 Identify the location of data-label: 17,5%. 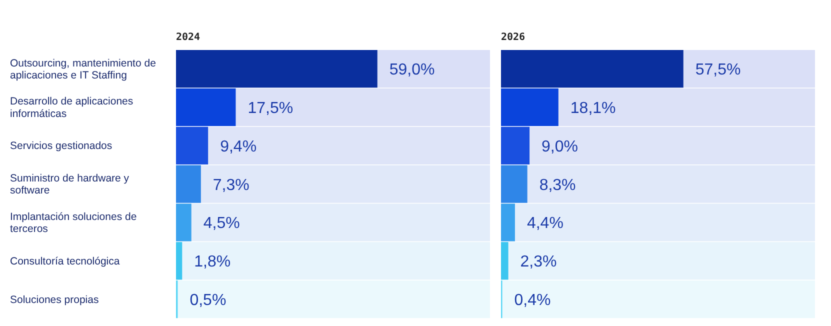
(271, 108).